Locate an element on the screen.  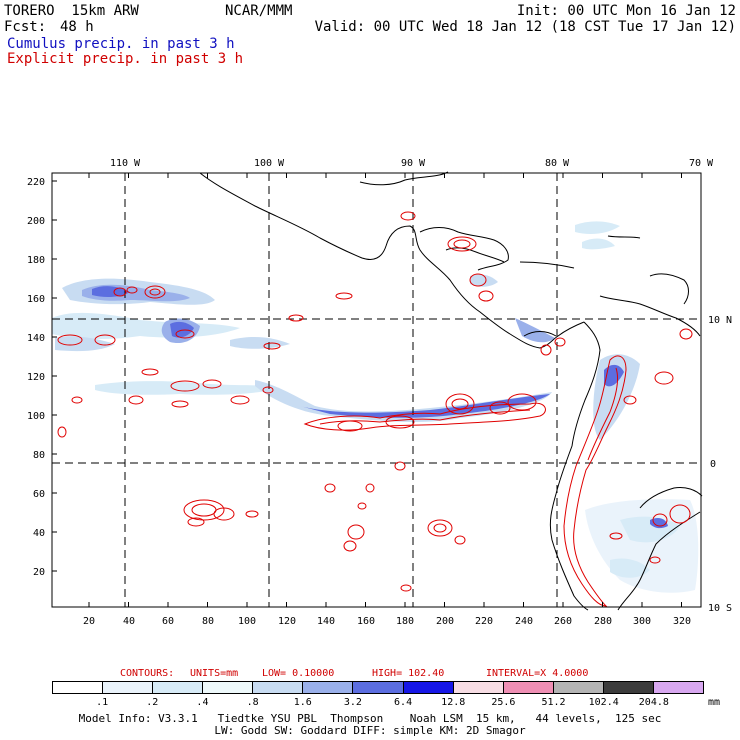
y-tick-label: 220 is located at coordinates (36, 182).